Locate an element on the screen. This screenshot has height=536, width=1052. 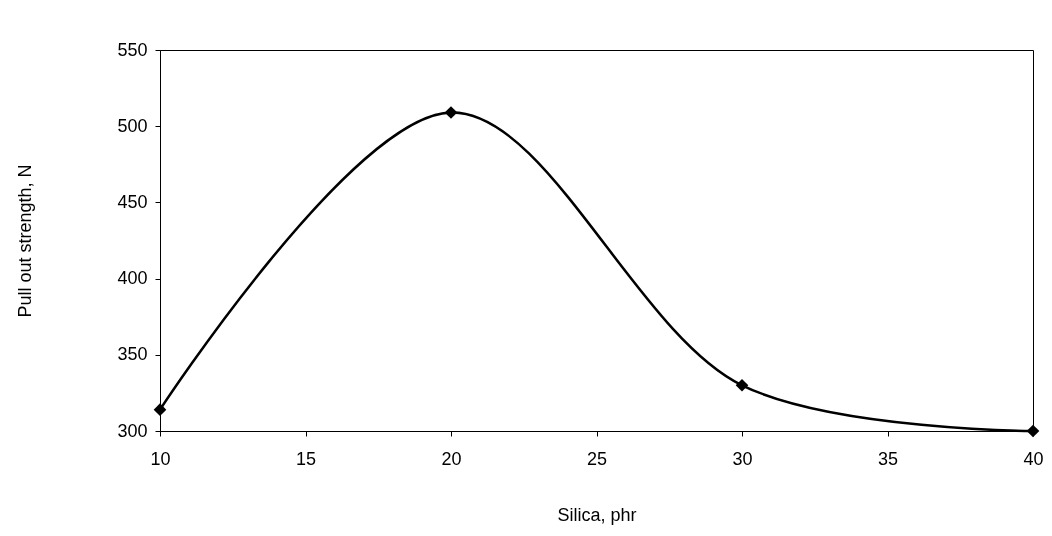
x-tick-label: 25 is located at coordinates (597, 458).